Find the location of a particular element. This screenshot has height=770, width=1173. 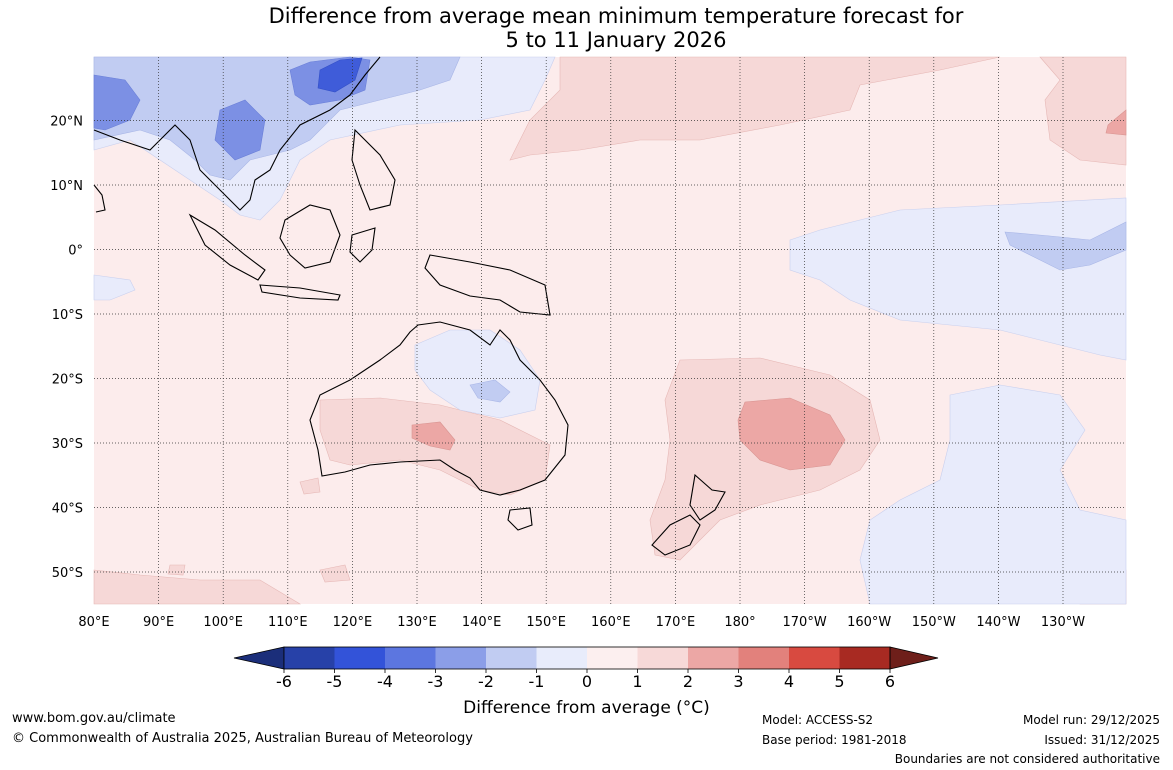

asia-mainland is located at coordinates (237, 133).